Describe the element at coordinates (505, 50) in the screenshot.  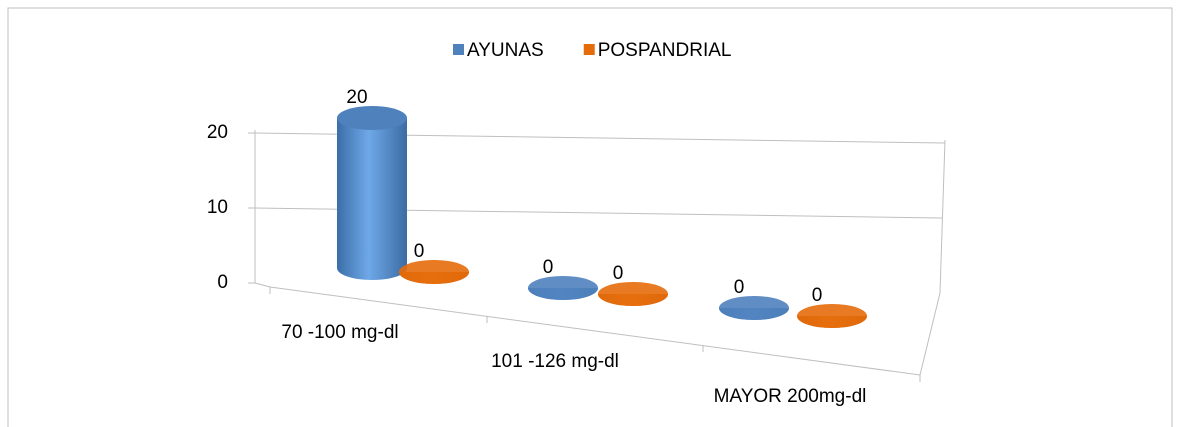
I see `legend-label: AYUNAS` at that location.